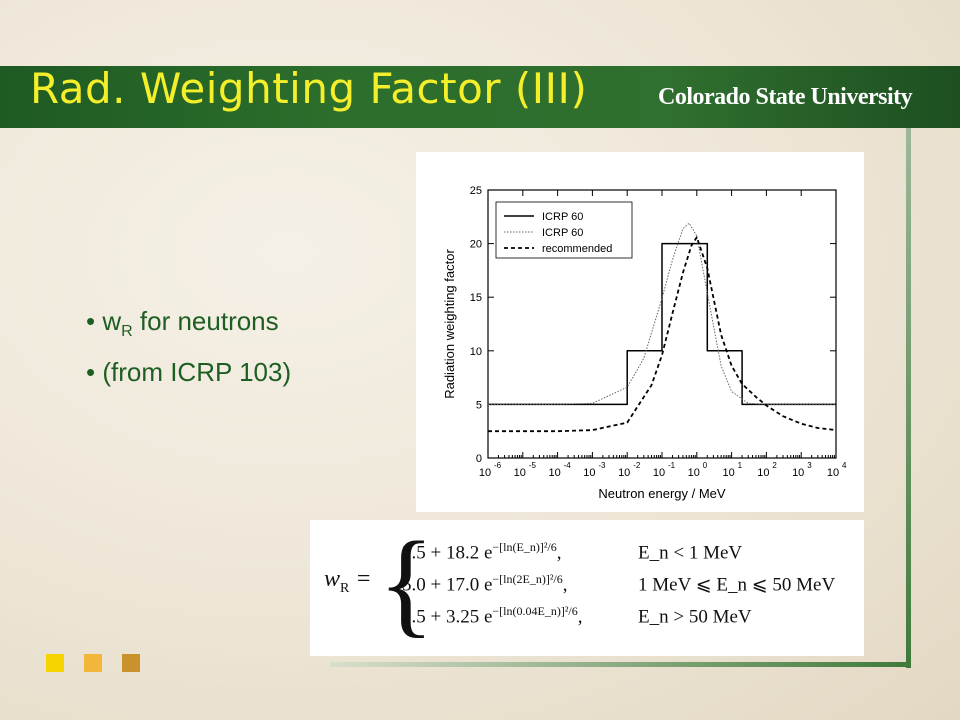 The image size is (960, 720). What do you see at coordinates (476, 245) in the screenshot?
I see `y-tick-label: 20` at bounding box center [476, 245].